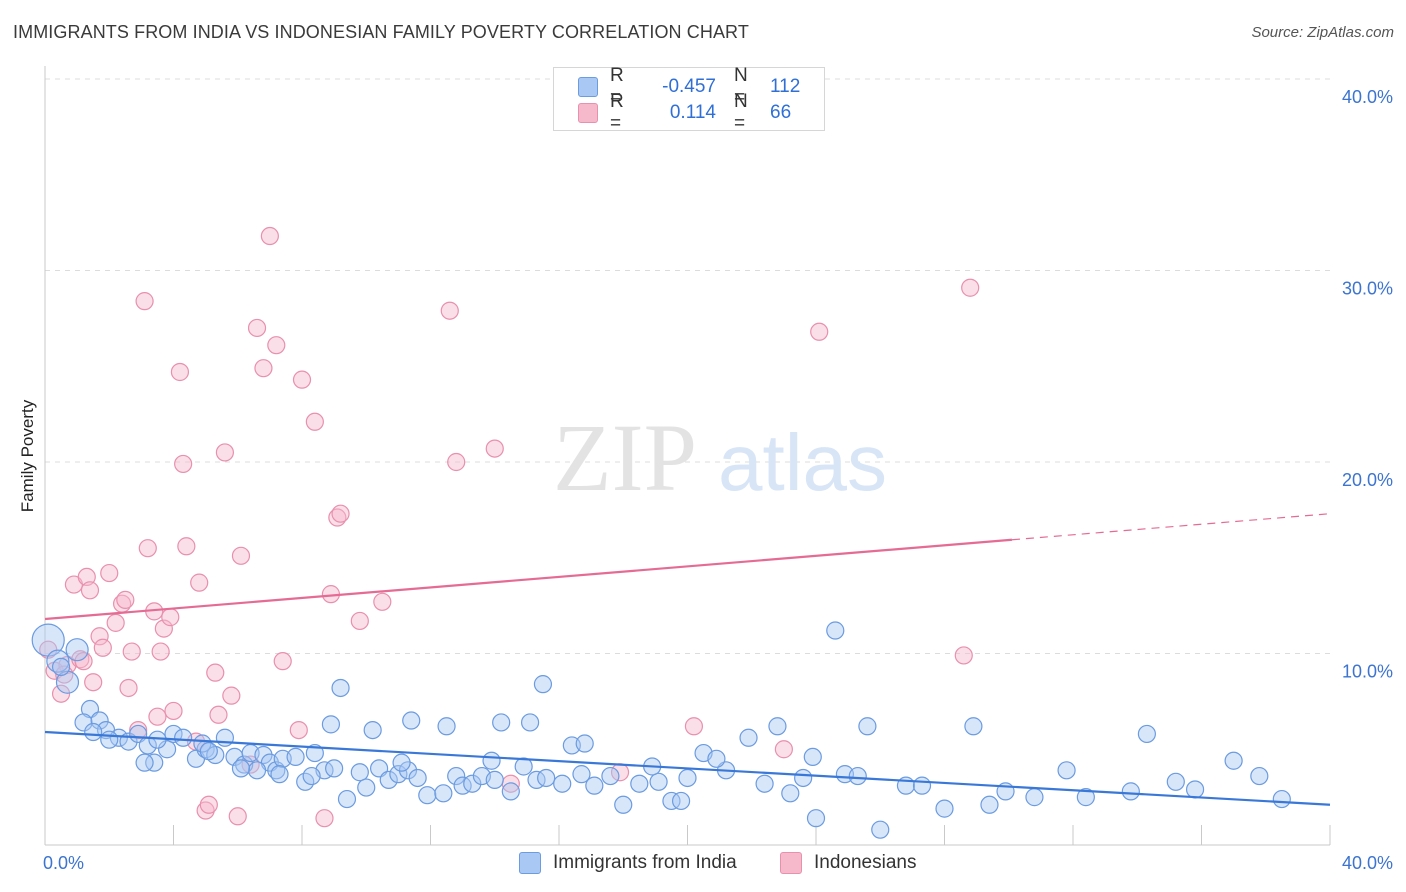 Image resolution: width=1406 pixels, height=892 pixels. I want to click on watermark-zip: ZIP, so click(625, 457).